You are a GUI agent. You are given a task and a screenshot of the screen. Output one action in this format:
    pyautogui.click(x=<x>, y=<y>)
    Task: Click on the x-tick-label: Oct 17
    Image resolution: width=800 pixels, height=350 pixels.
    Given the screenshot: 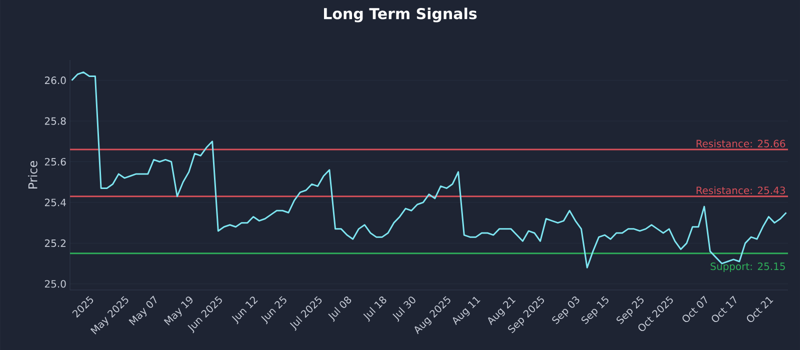 What is the action you would take?
    pyautogui.click(x=724, y=309)
    